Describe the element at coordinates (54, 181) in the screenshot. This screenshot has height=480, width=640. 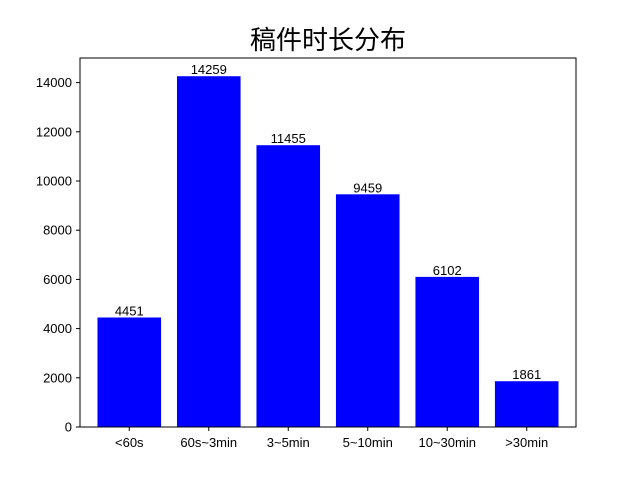
I see `y-tick-label: 10000` at that location.